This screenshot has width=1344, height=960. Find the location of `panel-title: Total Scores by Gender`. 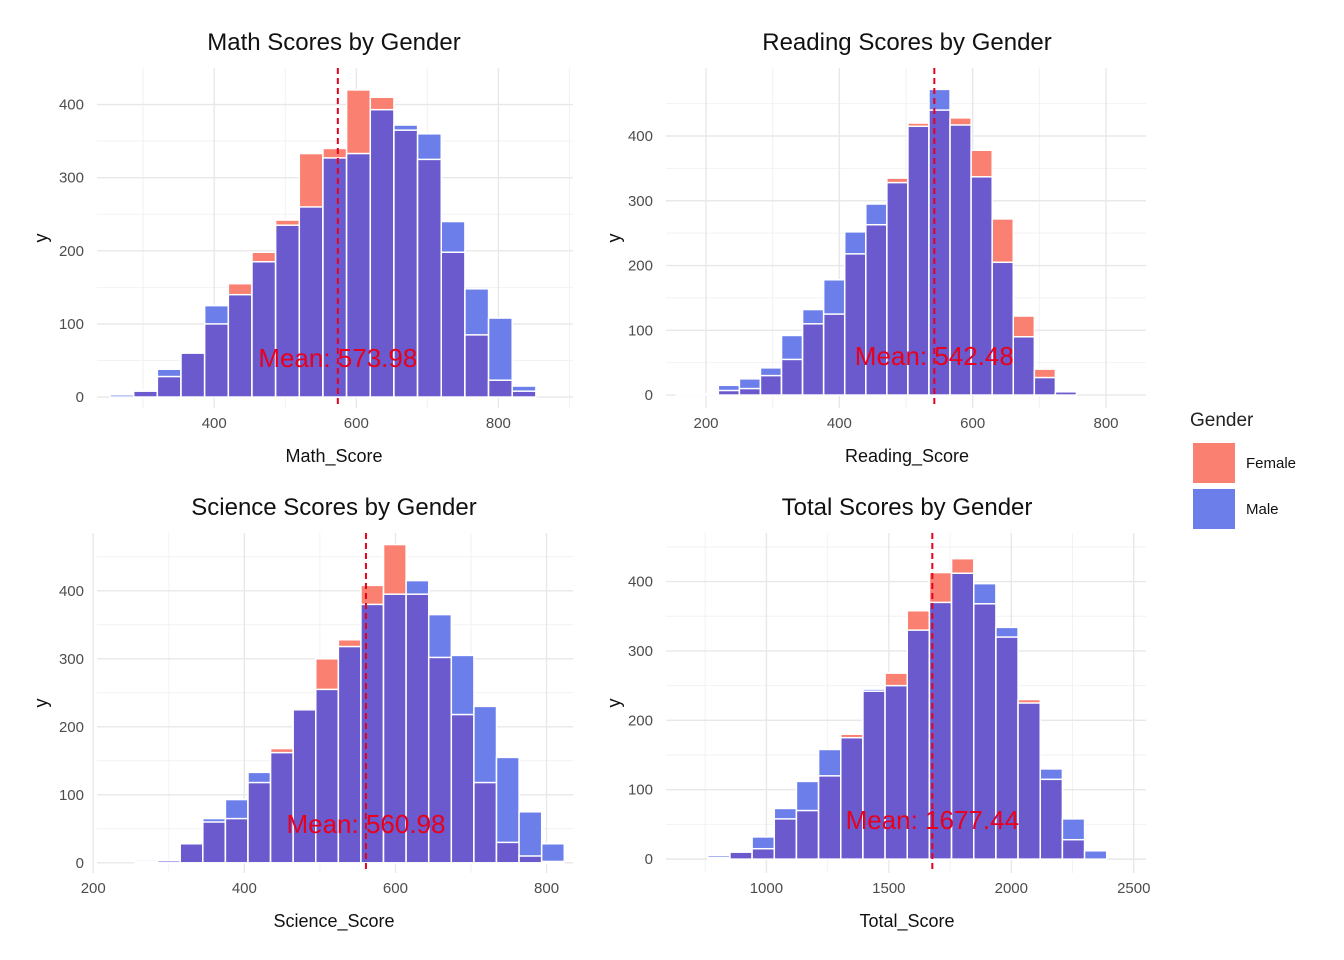

panel-title: Total Scores by Gender is located at coordinates (907, 507).